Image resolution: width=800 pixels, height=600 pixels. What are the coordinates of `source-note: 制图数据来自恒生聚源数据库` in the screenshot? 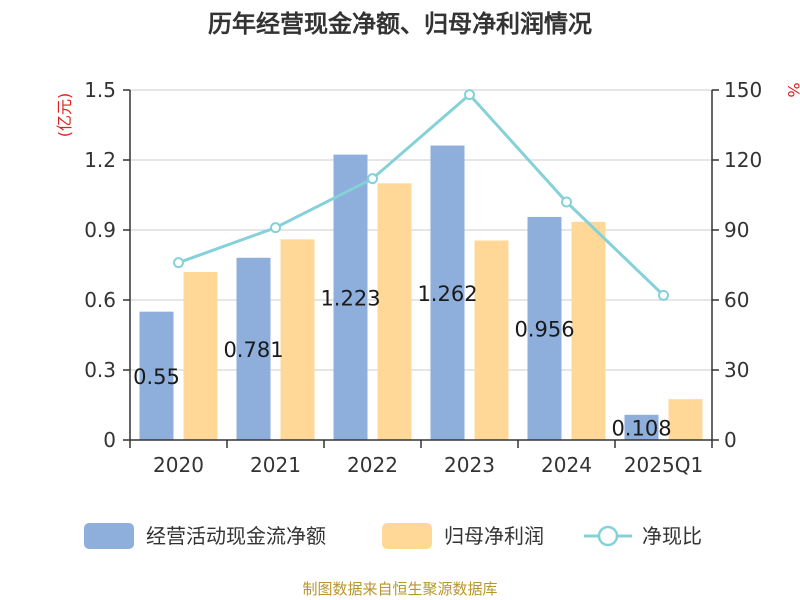 It's located at (399, 589).